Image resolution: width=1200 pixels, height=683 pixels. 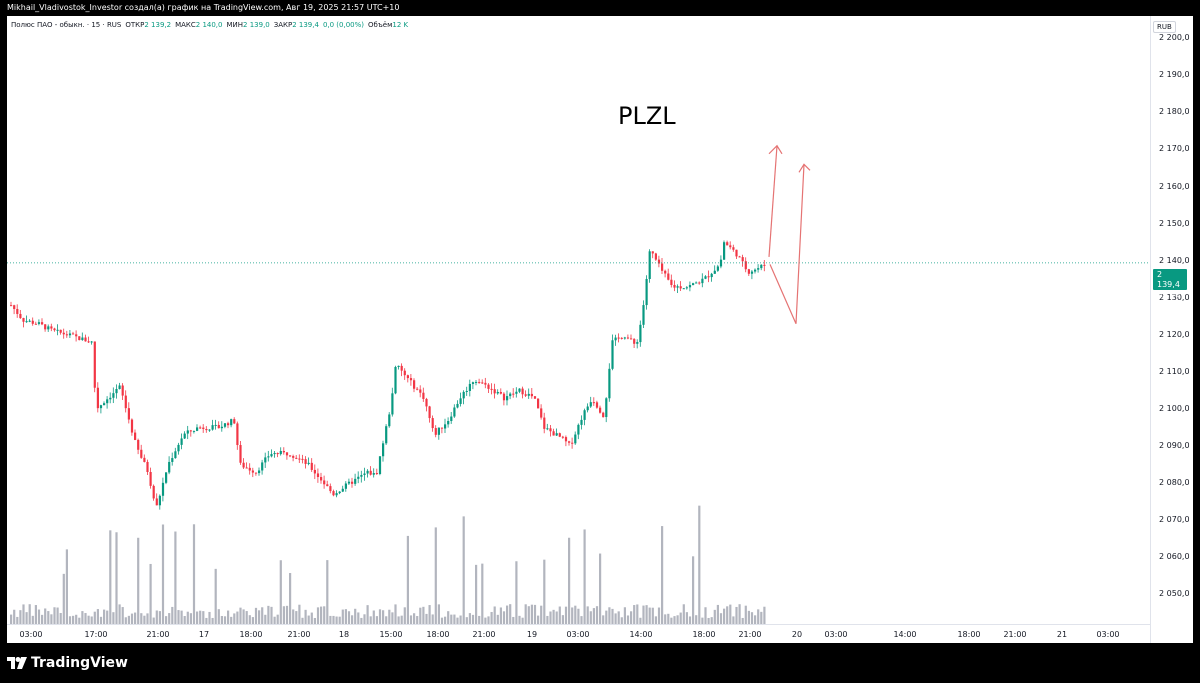 I want to click on time-tick-label: 21:00, so click(x=750, y=634).